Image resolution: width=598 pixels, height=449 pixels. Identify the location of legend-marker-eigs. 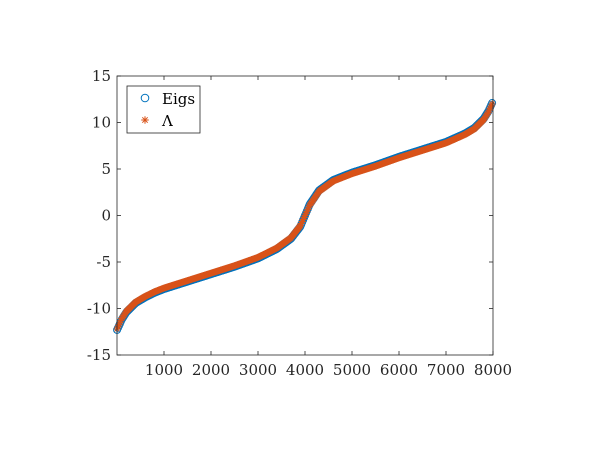
(145, 98).